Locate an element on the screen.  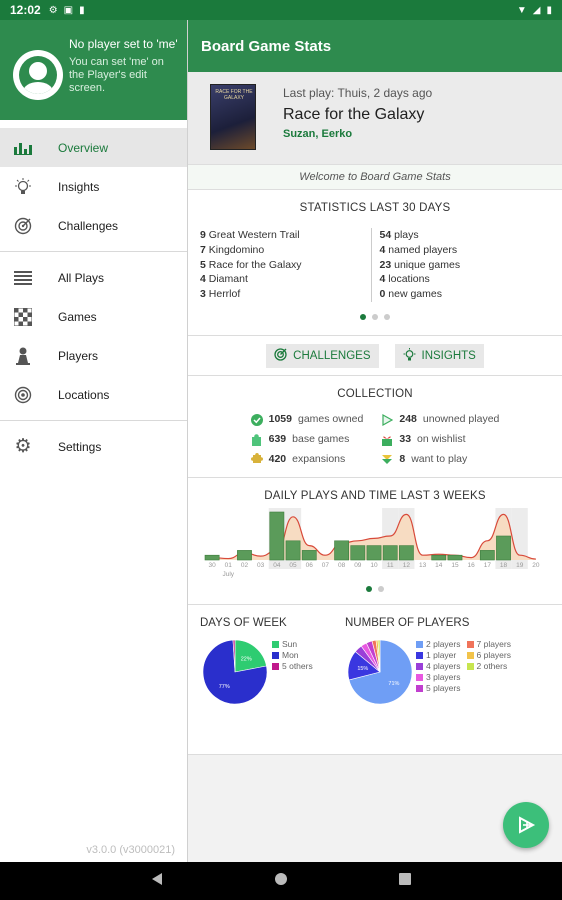
tick-label: 11 is located at coordinates (390, 565).